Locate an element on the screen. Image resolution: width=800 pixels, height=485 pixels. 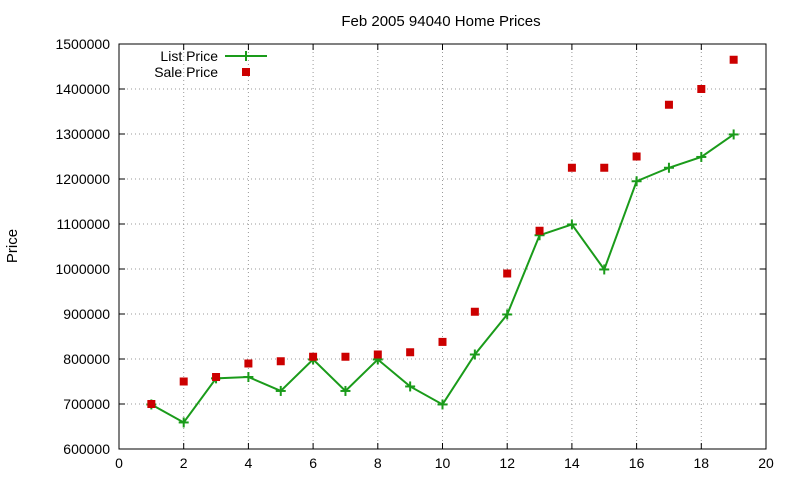
legend-item-list-price: List Price is located at coordinates (213, 56).